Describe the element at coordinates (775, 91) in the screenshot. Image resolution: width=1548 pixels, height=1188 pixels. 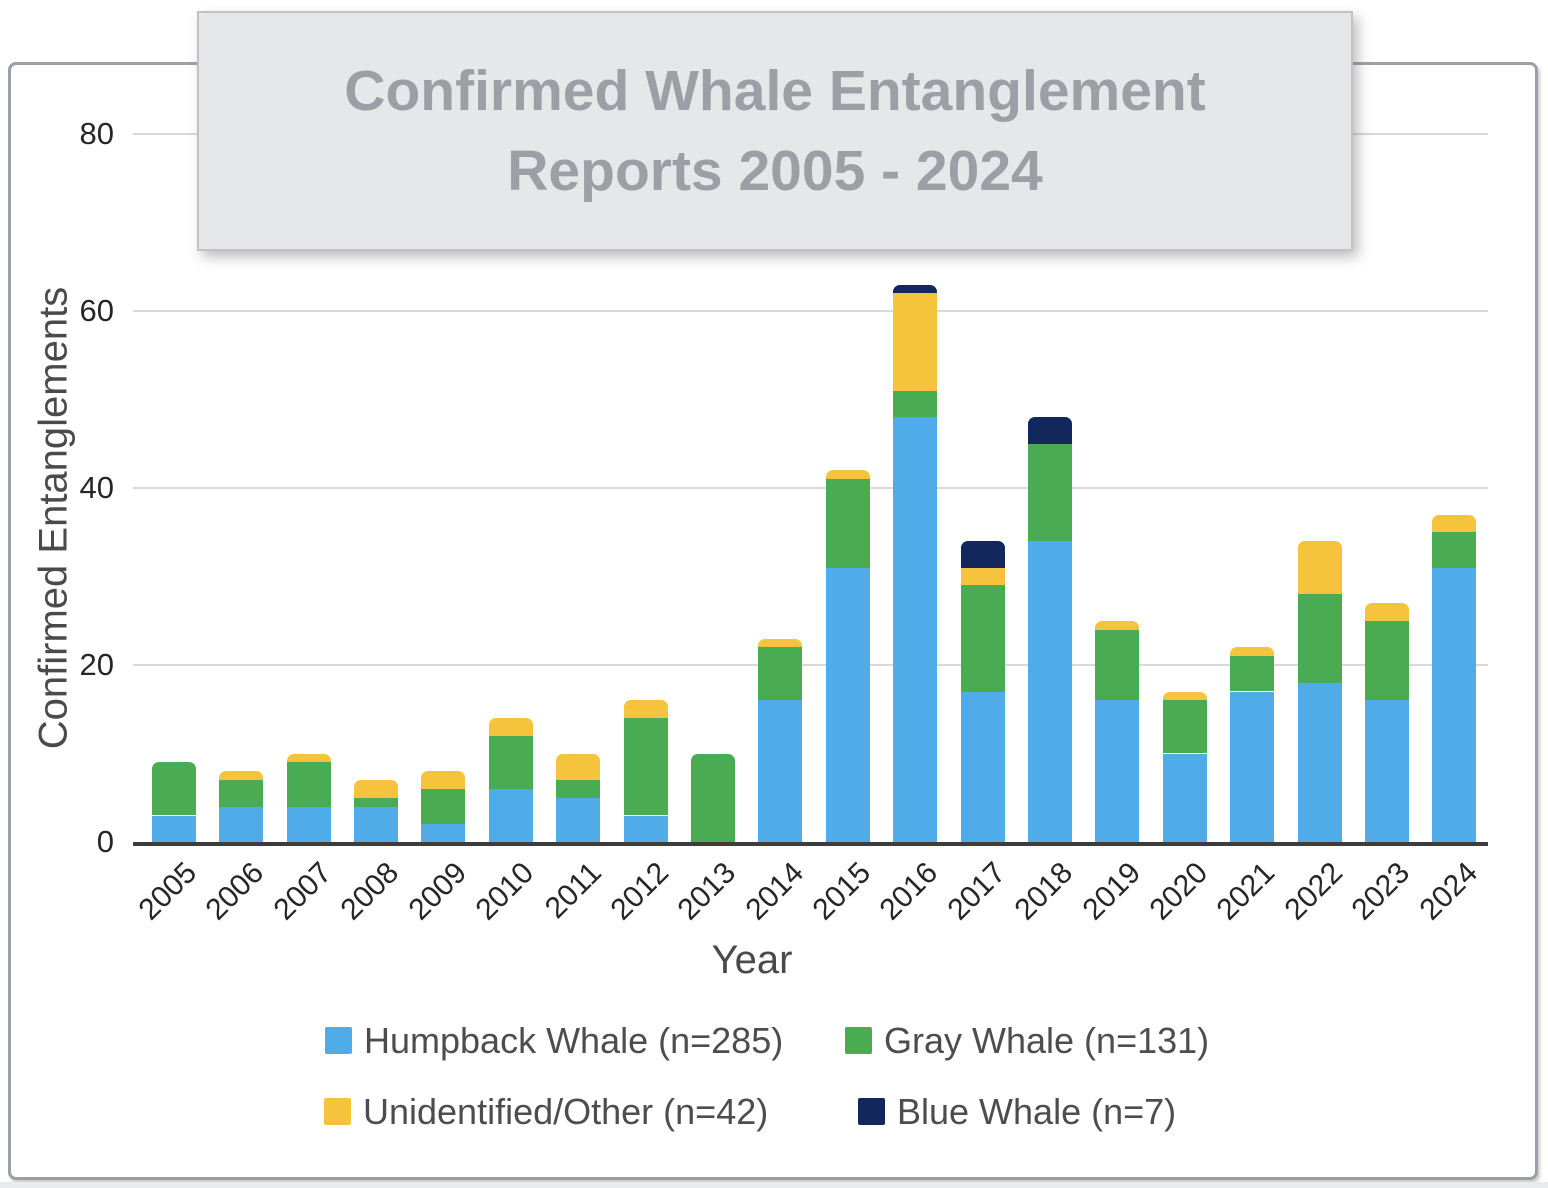
I see `chart-title-line-1: Confirmed Whale Entanglement` at that location.